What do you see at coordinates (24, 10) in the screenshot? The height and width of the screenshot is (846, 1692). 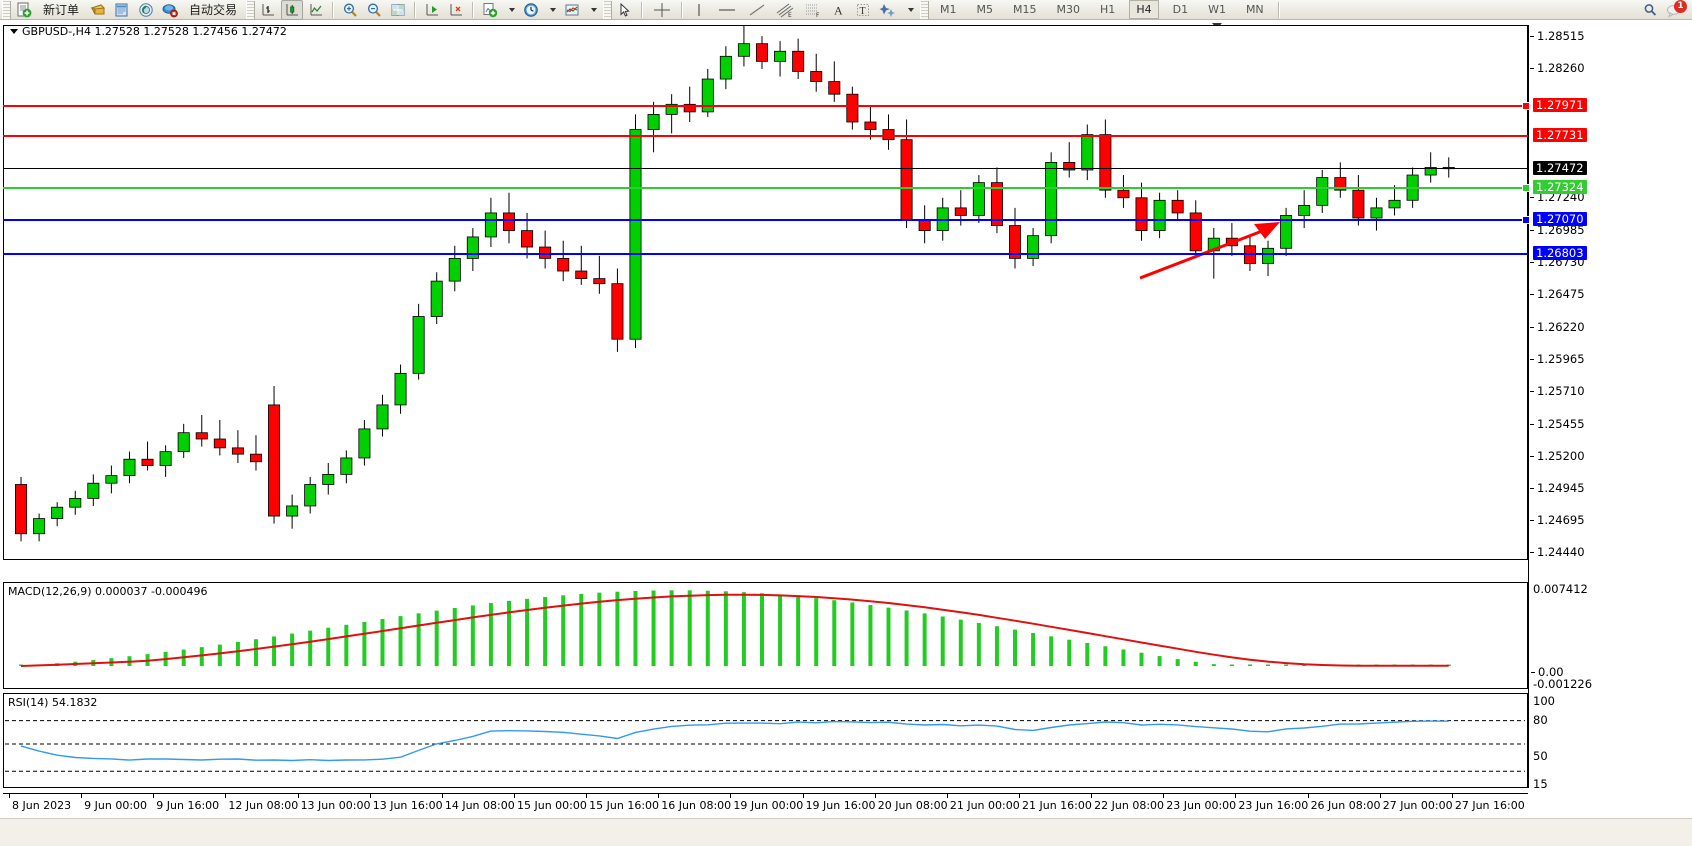 I see `new-order-button` at bounding box center [24, 10].